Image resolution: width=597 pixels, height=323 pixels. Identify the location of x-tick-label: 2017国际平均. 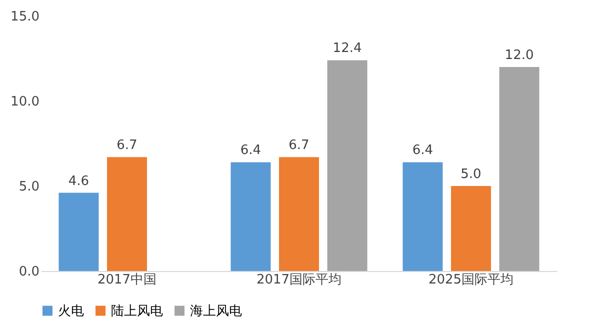
(299, 280).